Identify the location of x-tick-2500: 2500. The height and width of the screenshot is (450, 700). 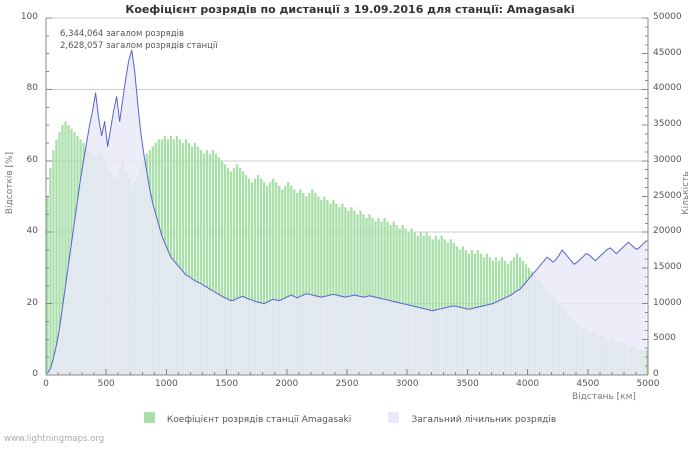
(347, 384).